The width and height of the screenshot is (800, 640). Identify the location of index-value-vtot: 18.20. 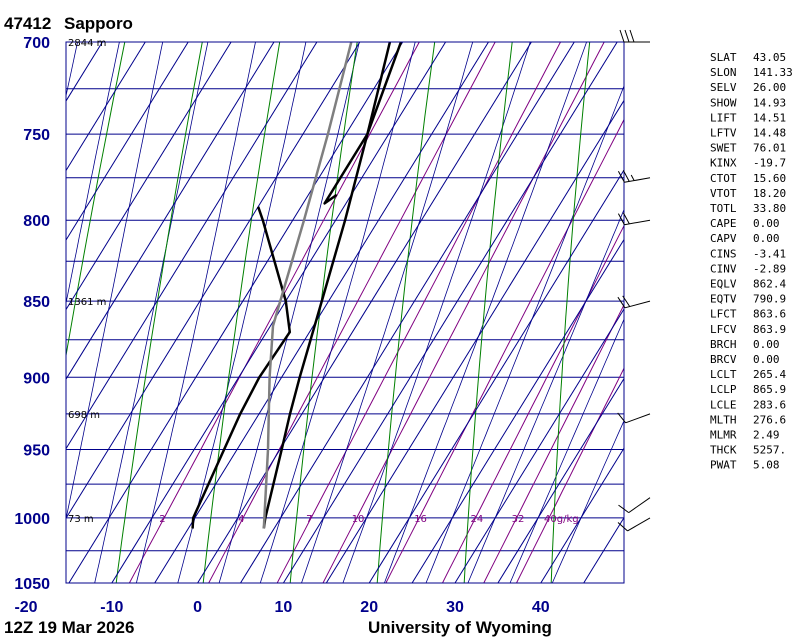
(769, 193).